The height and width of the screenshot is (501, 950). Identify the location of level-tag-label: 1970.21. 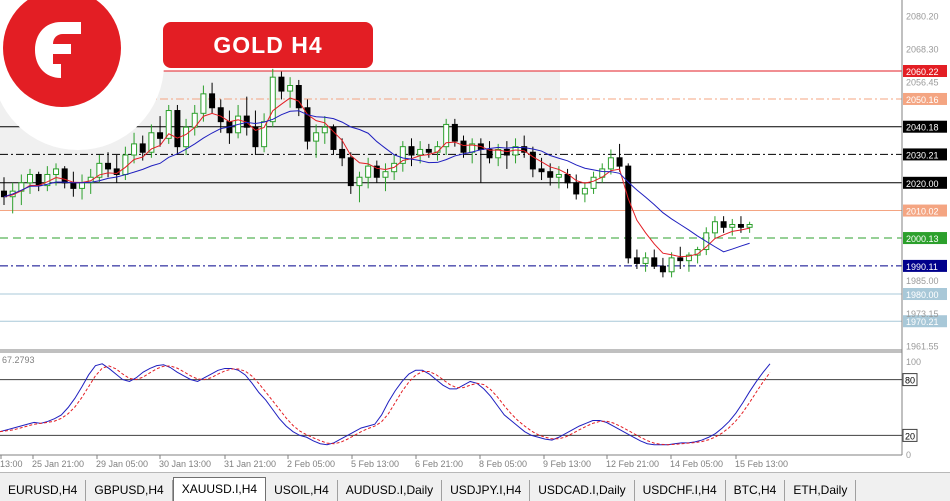
(922, 322).